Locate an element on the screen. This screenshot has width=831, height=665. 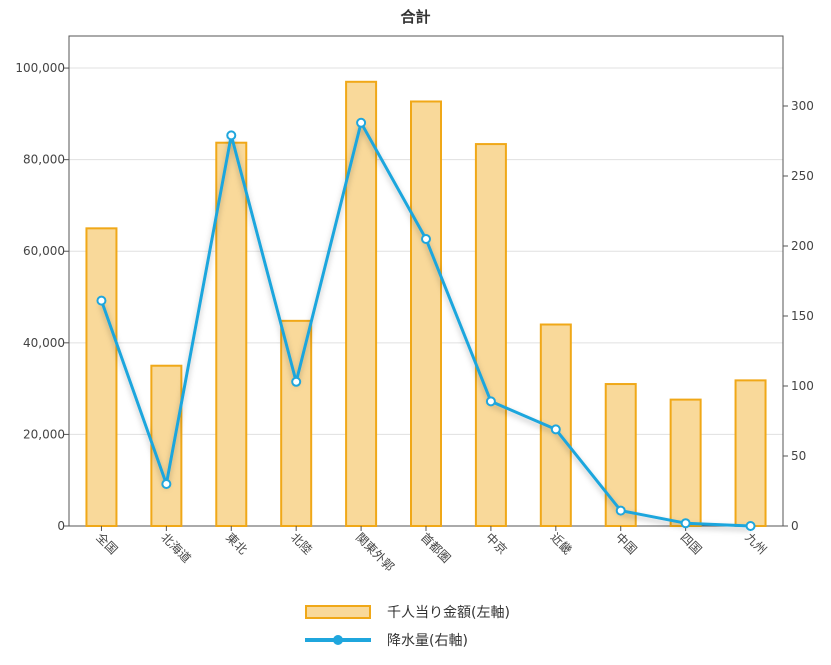
x-axis-tick-label: 中国 is located at coordinates (627, 544).